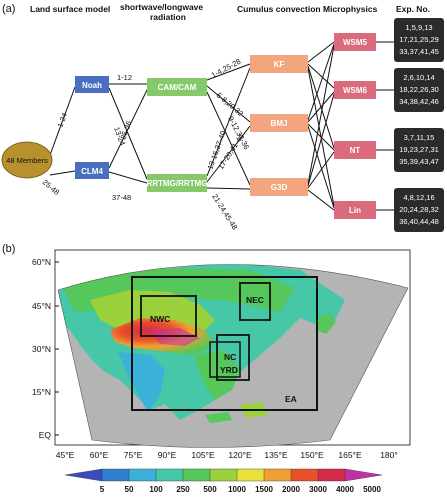 This screenshot has width=447, height=500. I want to click on colorbar-tick-label: 5000, so click(372, 489).